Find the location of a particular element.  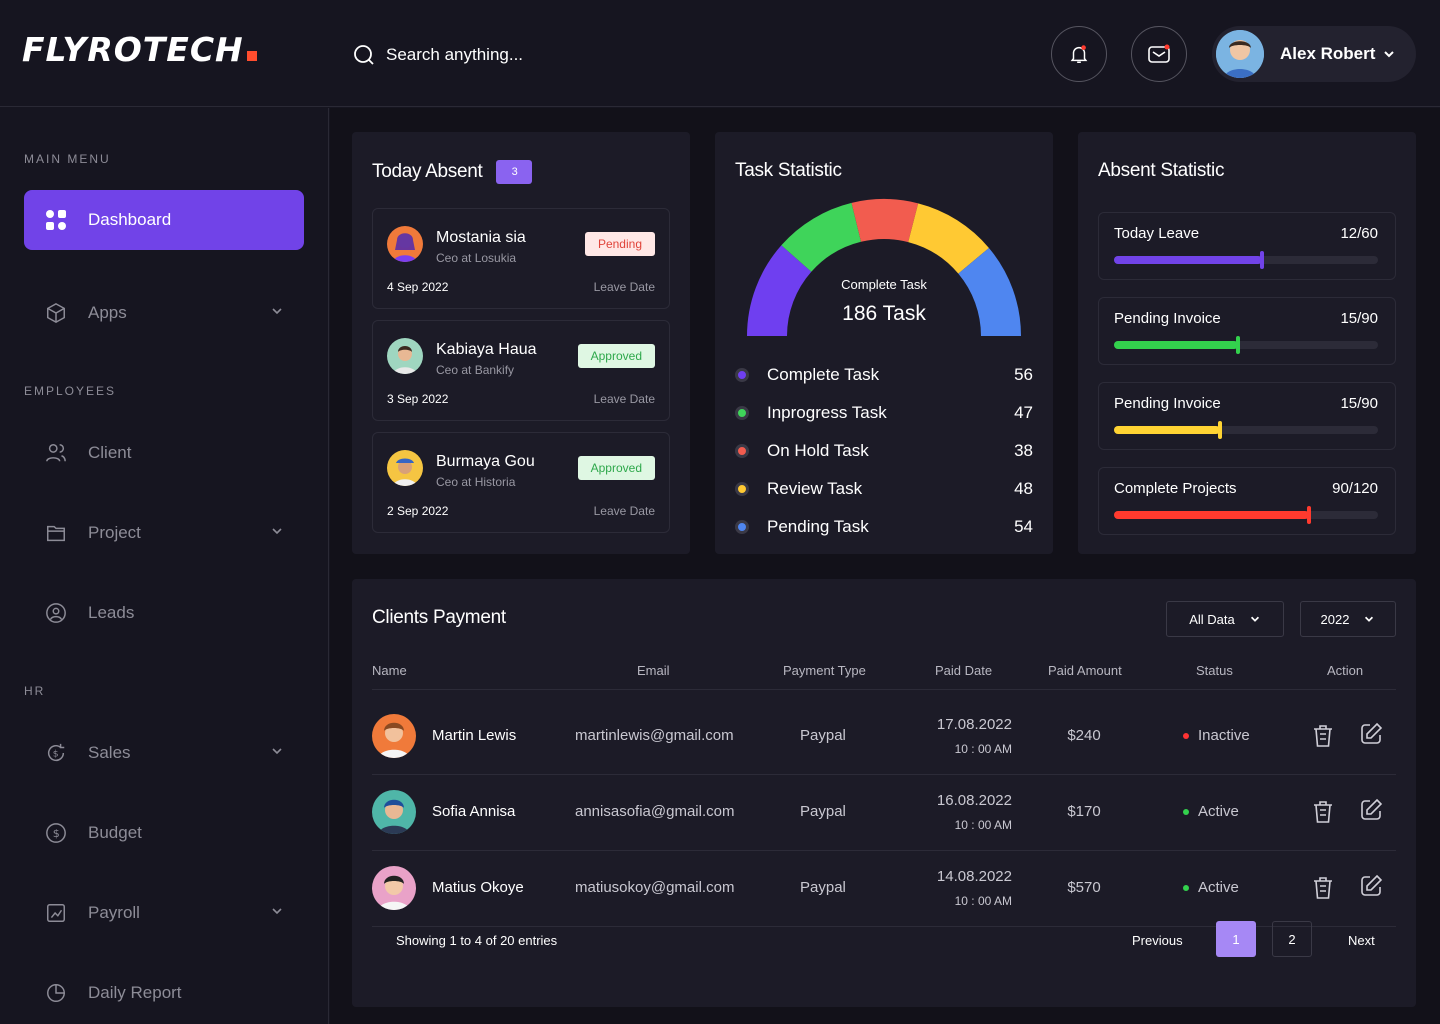

section-main-menu: MAIN MENU is located at coordinates (67, 159).